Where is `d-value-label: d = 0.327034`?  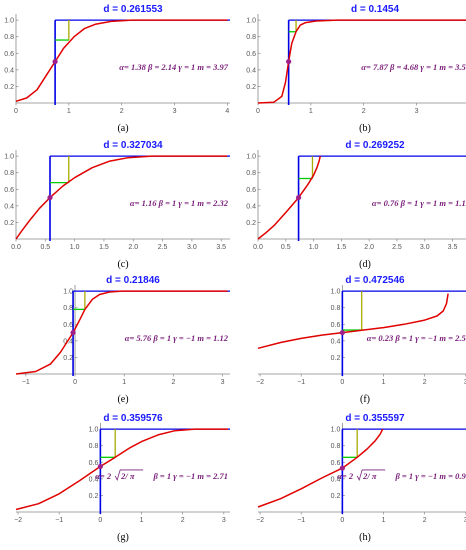
d-value-label: d = 0.327034 is located at coordinates (133, 145).